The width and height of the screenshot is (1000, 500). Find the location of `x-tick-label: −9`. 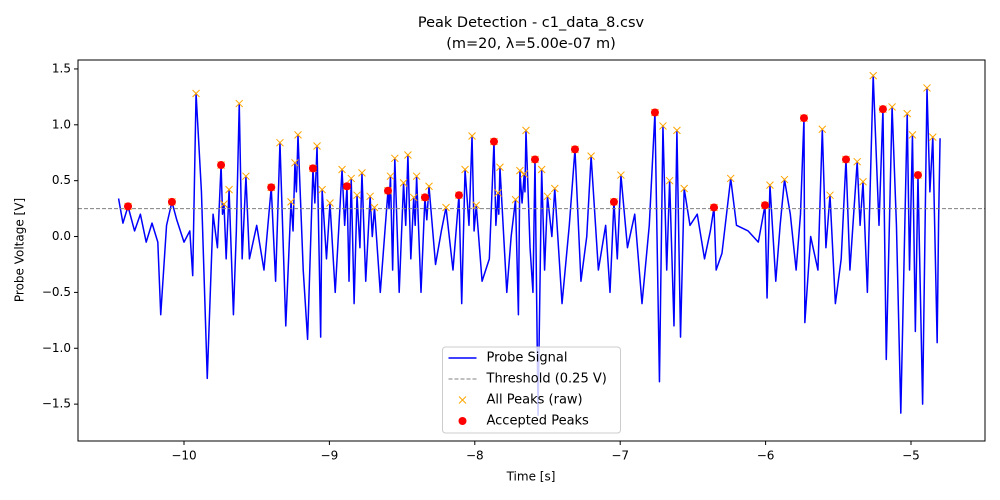

x-tick-label: −9 is located at coordinates (330, 456).